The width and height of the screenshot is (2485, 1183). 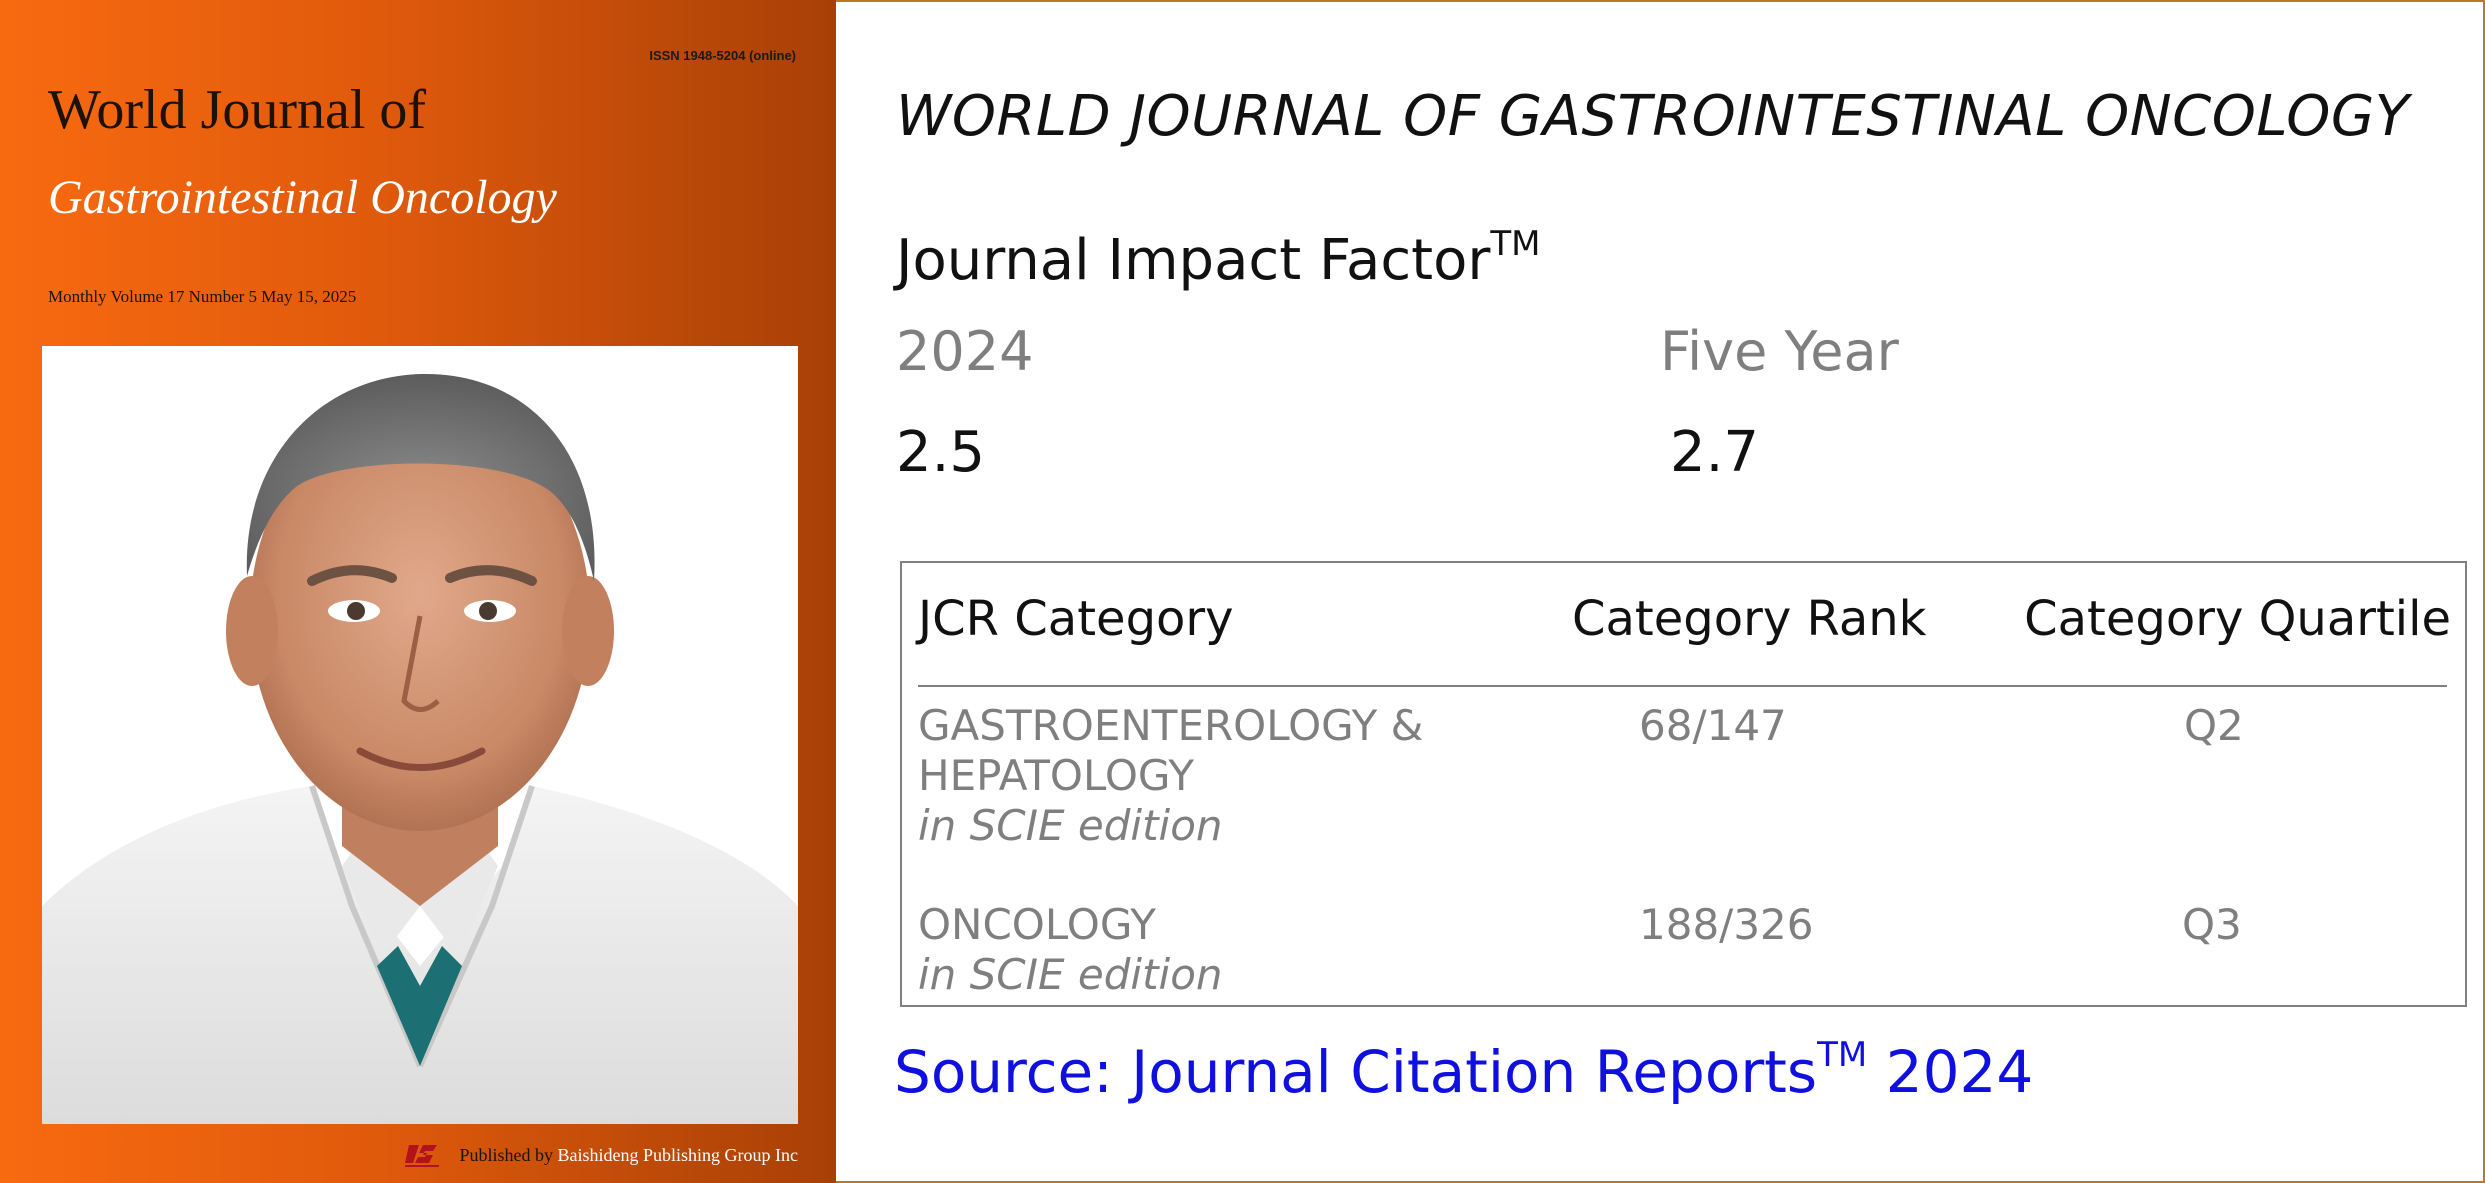 What do you see at coordinates (1218, 258) in the screenshot?
I see `jif-heading: Journal Impact FactorTM` at bounding box center [1218, 258].